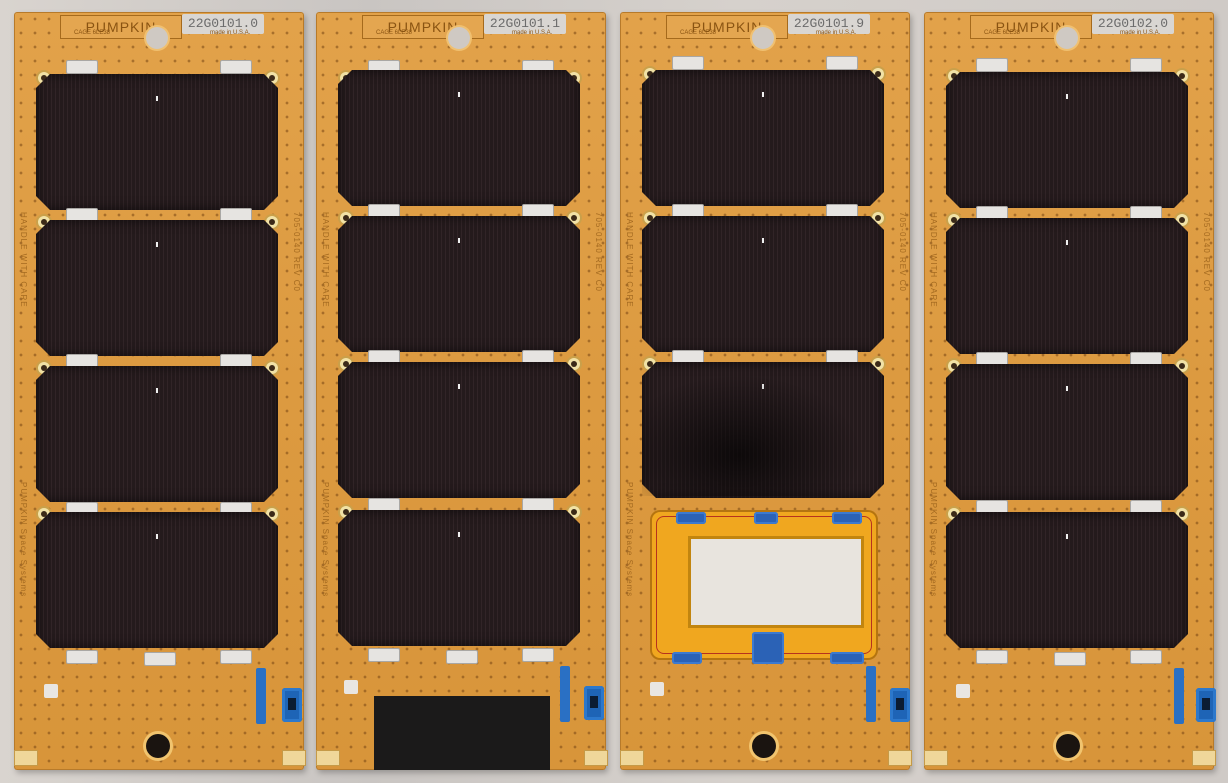 Image resolution: width=1228 pixels, height=783 pixels. Describe the element at coordinates (829, 24) in the screenshot. I see `serial-label: 22G0101.9` at that location.